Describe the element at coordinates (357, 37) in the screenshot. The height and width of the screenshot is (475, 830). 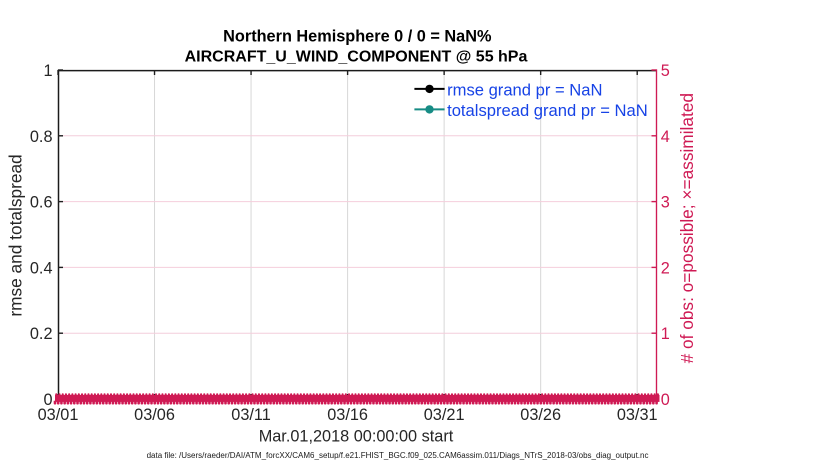
I see `svg-text:Northern Hemisphere 0 / 0 = Na: Northern Hemisphere 0 / 0 = NaN%` at that location.